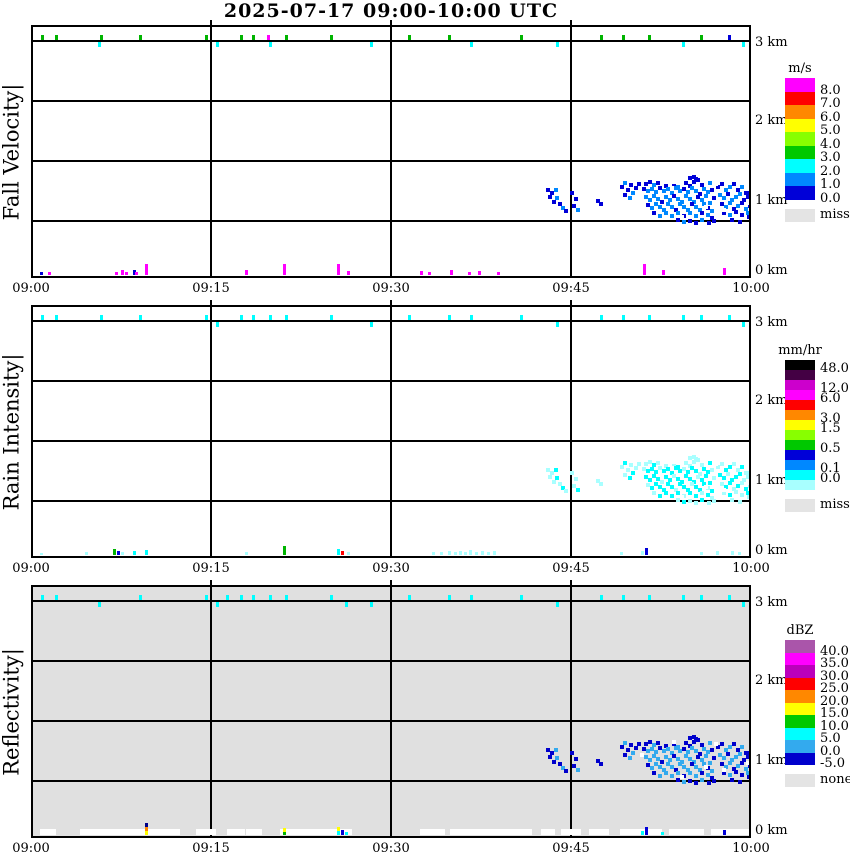 Image resolution: width=850 pixels, height=868 pixels. Describe the element at coordinates (211, 288) in the screenshot. I see `x-tick-label: 09:15` at that location.